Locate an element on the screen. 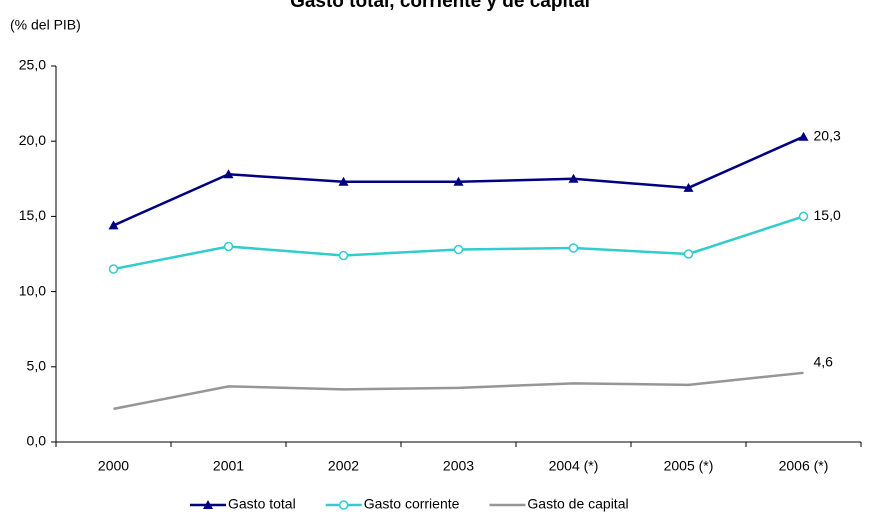  y-tick-label: 20,0 is located at coordinates (32, 140).